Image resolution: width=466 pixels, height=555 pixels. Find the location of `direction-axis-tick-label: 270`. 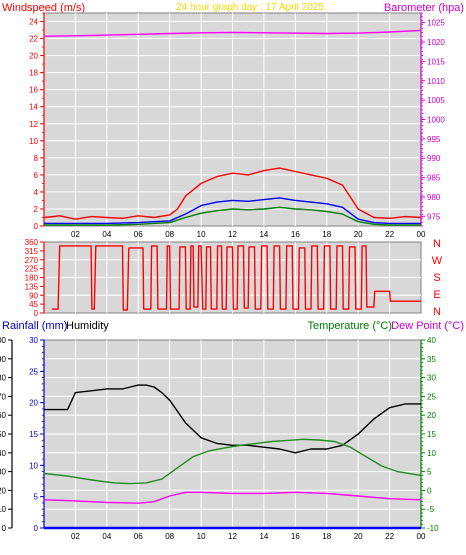

direction-axis-tick-label: 270 is located at coordinates (32, 260).